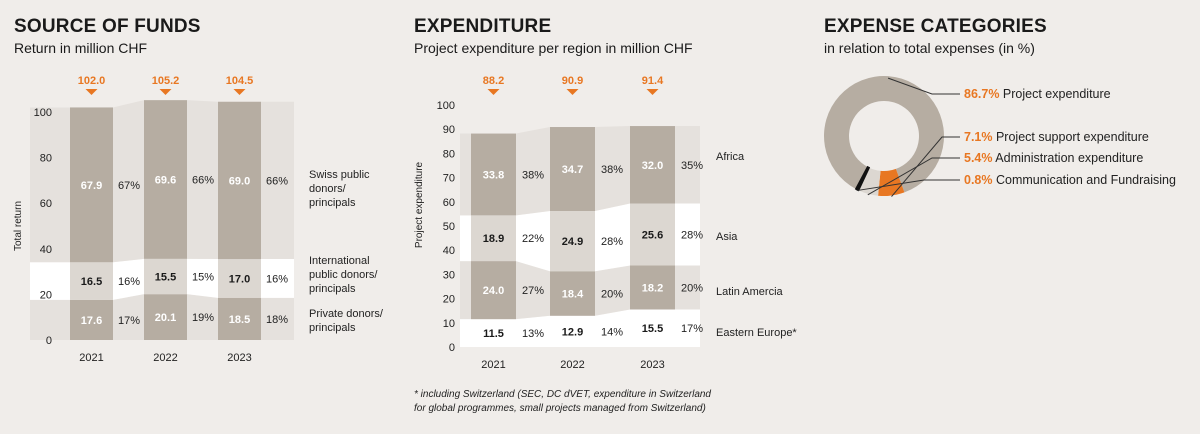 This screenshot has width=1200, height=434. What do you see at coordinates (869, 181) in the screenshot?
I see `slice-administration-expenditure` at bounding box center [869, 181].